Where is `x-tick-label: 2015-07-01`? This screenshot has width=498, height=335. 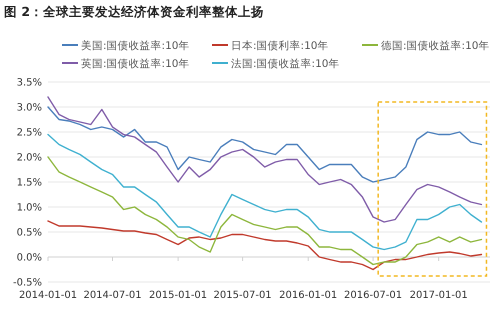
x-tick-label: 2015-07-01 is located at coordinates (243, 295).